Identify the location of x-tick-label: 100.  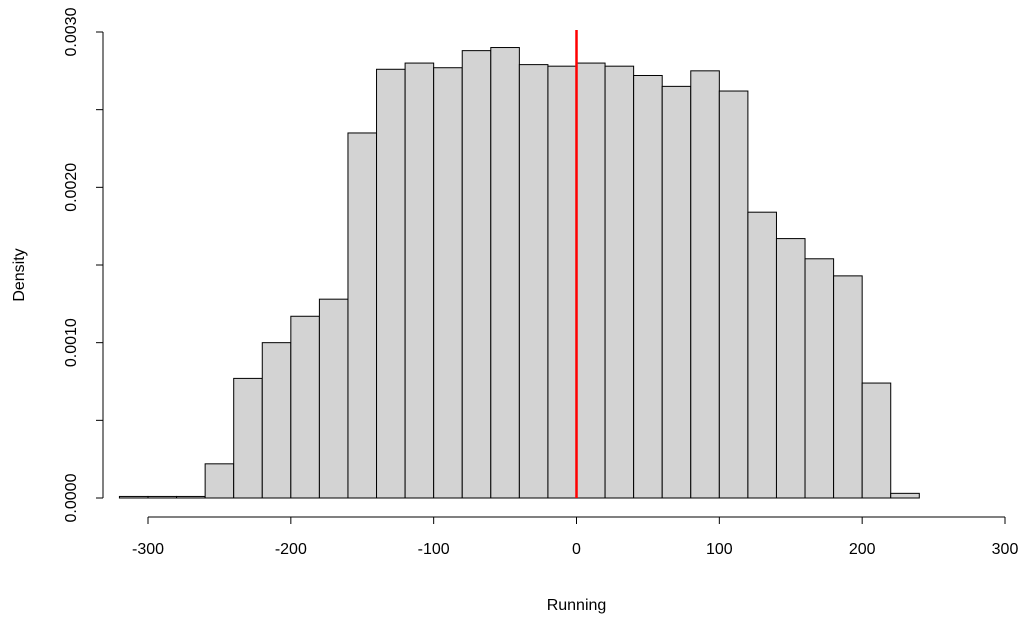
(719, 549).